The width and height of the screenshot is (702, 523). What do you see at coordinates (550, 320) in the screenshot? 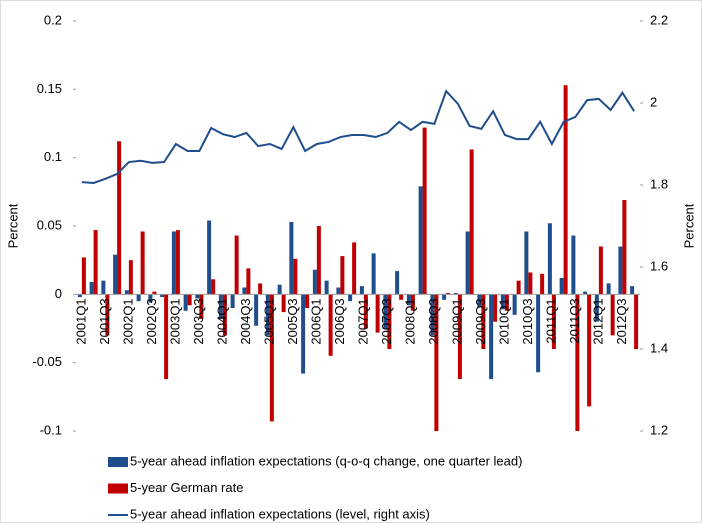
I see `x-tick-label: 2011Q1` at bounding box center [550, 320].